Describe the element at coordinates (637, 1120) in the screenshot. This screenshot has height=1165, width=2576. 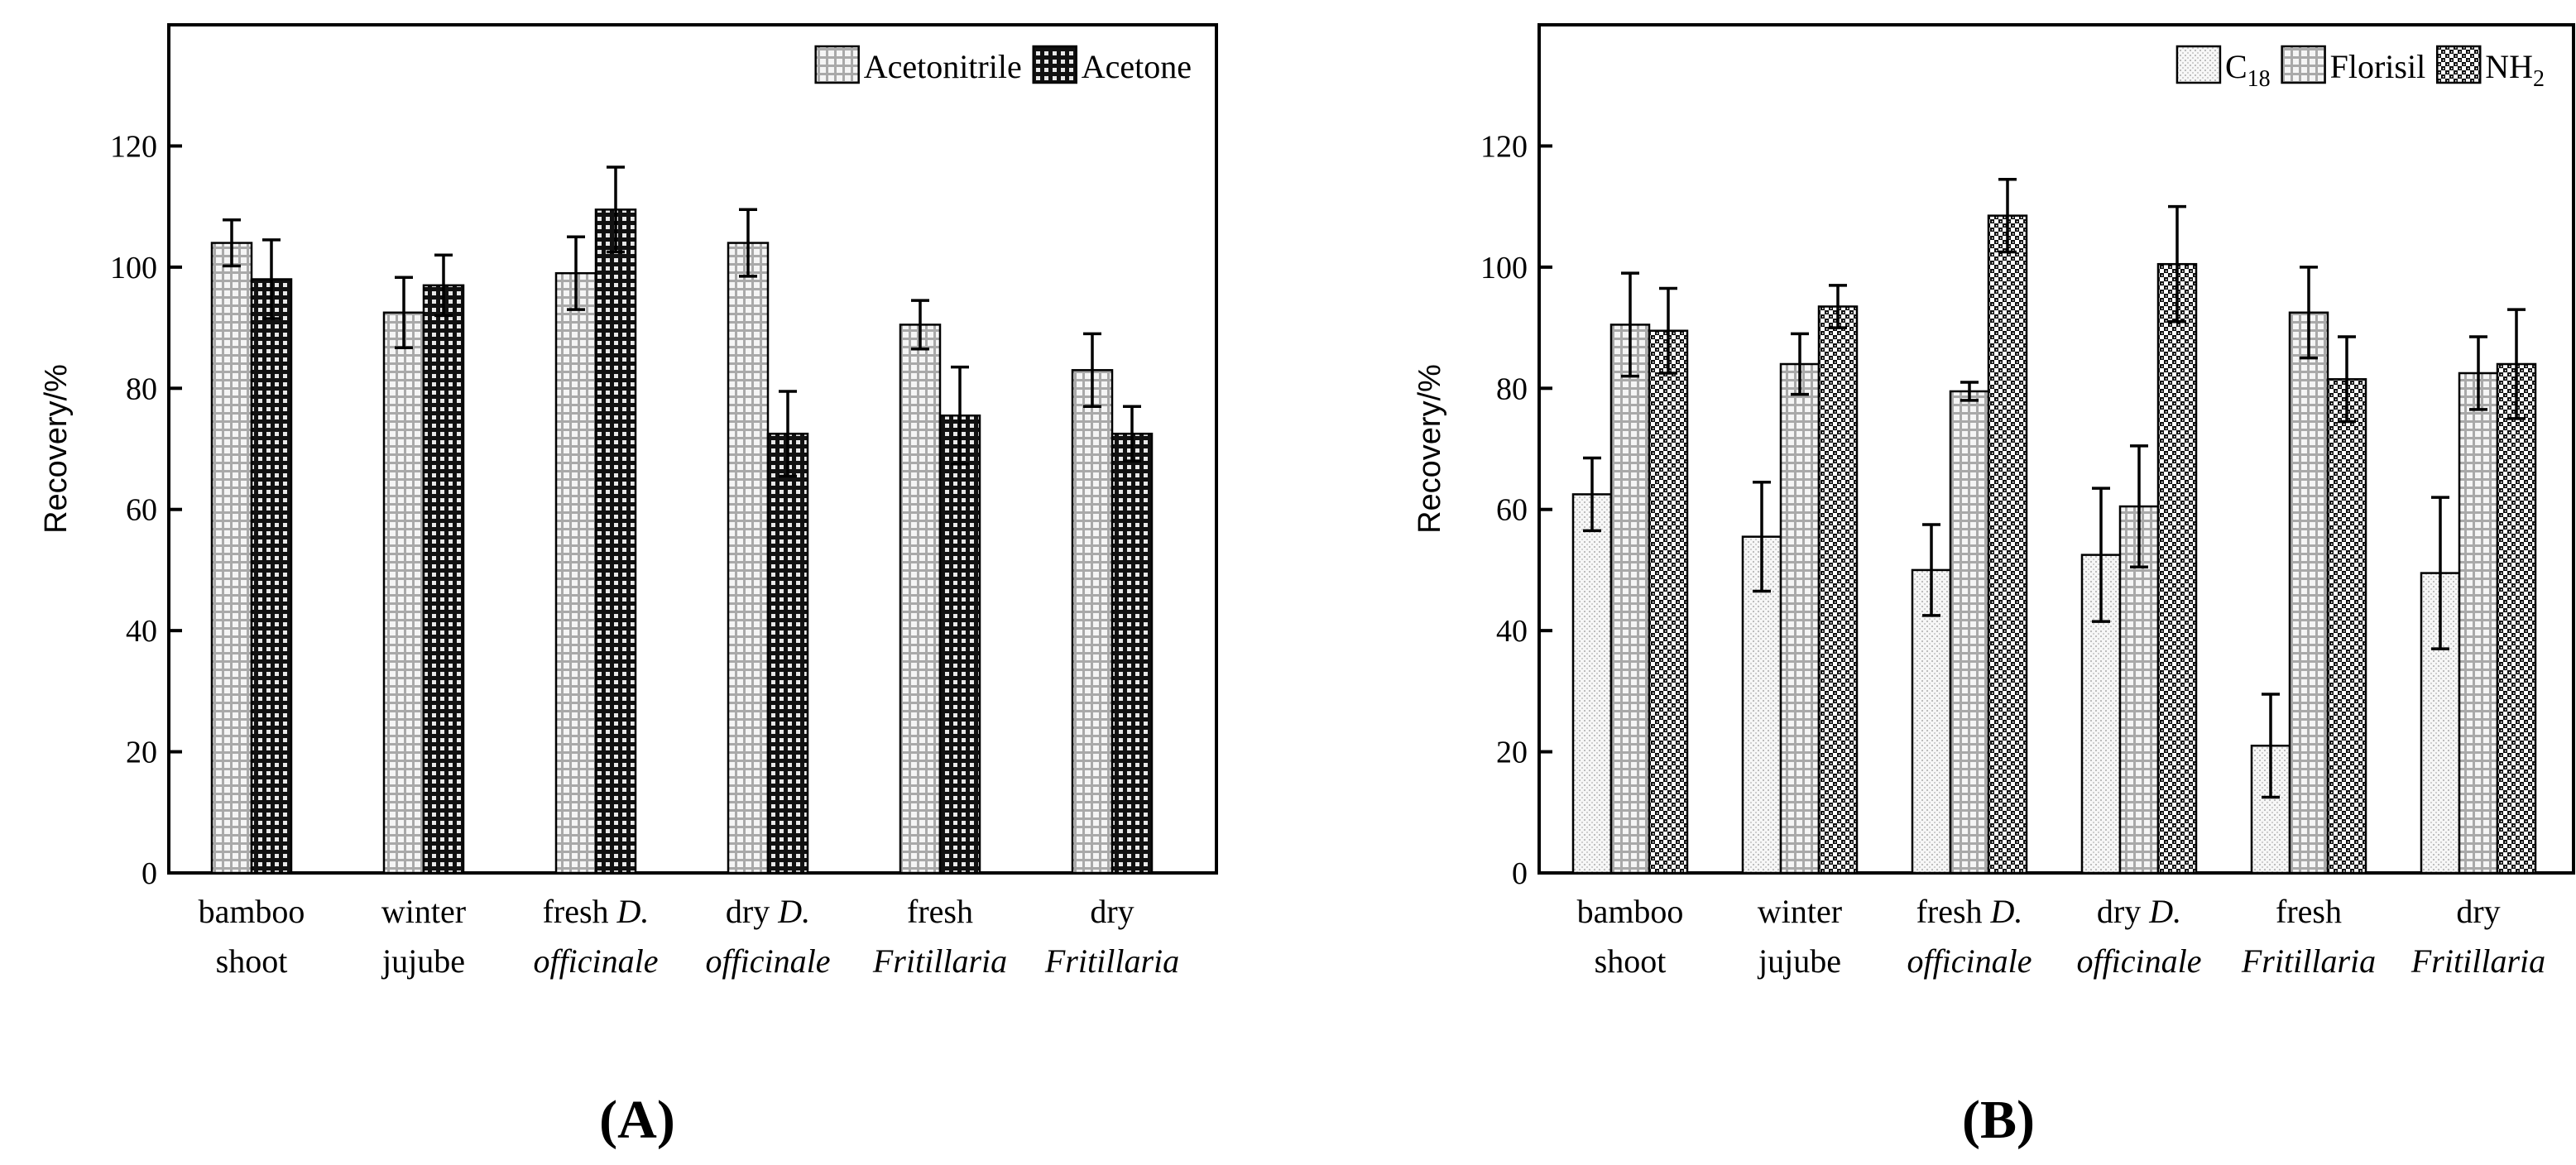
I see `panel-label-a: (A)` at that location.